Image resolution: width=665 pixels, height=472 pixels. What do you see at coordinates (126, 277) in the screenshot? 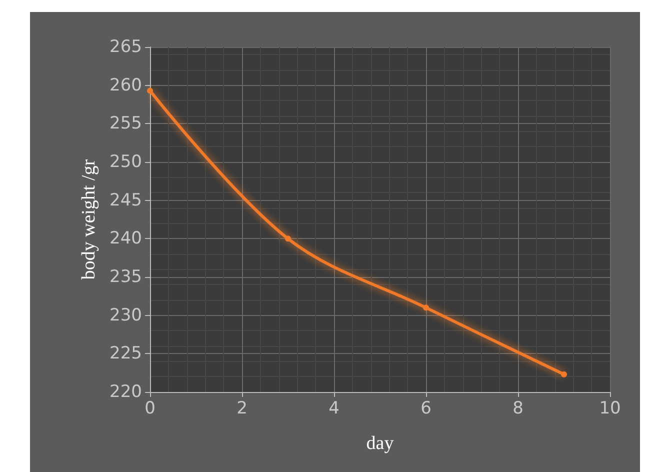
I see `y-tick-label: 235` at bounding box center [126, 277].